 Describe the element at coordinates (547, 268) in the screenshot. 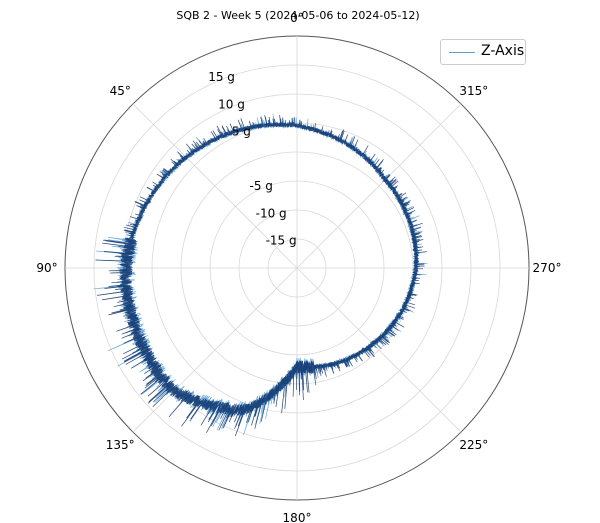

I see `angle-tick-label: 270°` at that location.